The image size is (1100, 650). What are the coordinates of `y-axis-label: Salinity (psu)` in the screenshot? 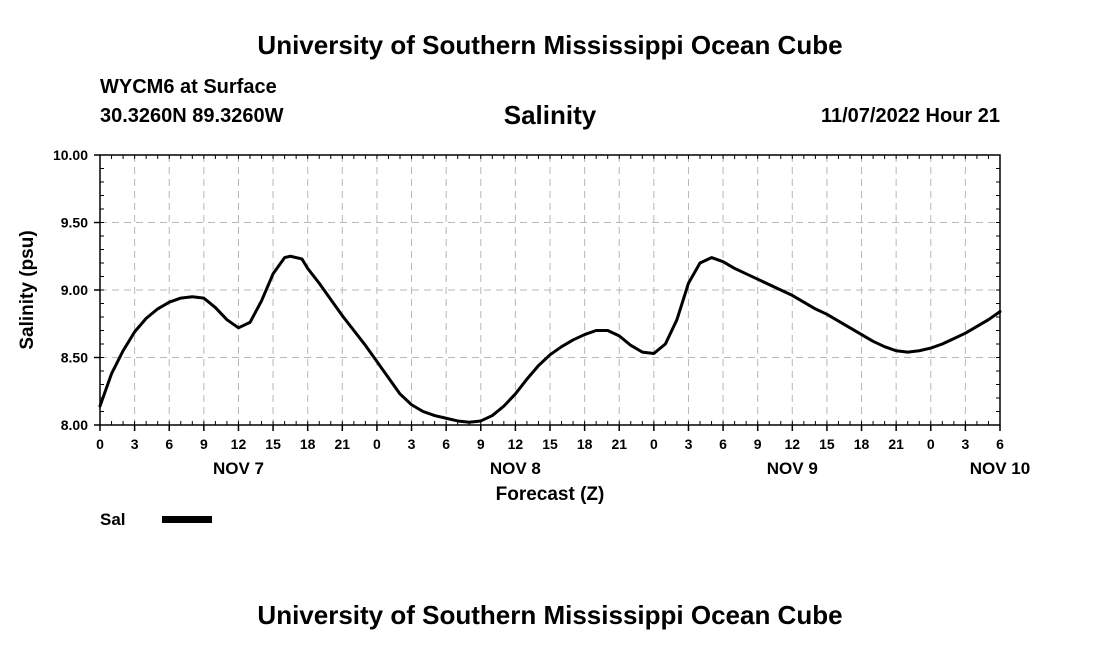 It's located at (27, 289).